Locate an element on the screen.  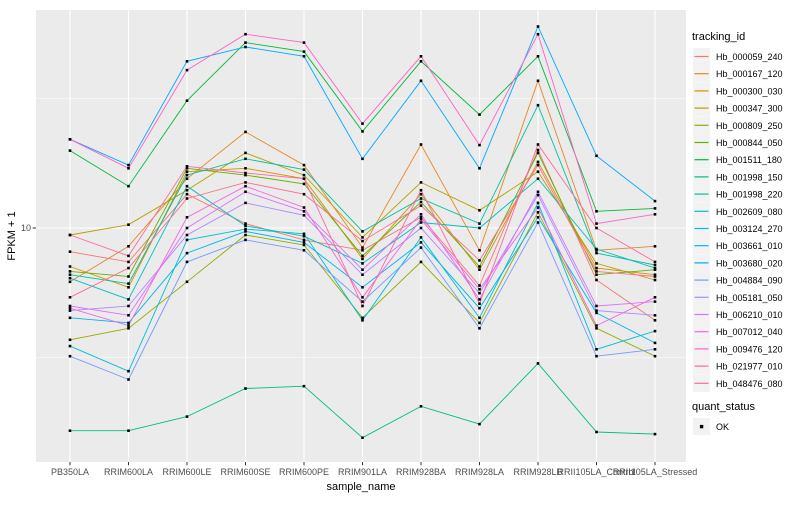
x-tick-label: RRIM600SE is located at coordinates (245, 472).